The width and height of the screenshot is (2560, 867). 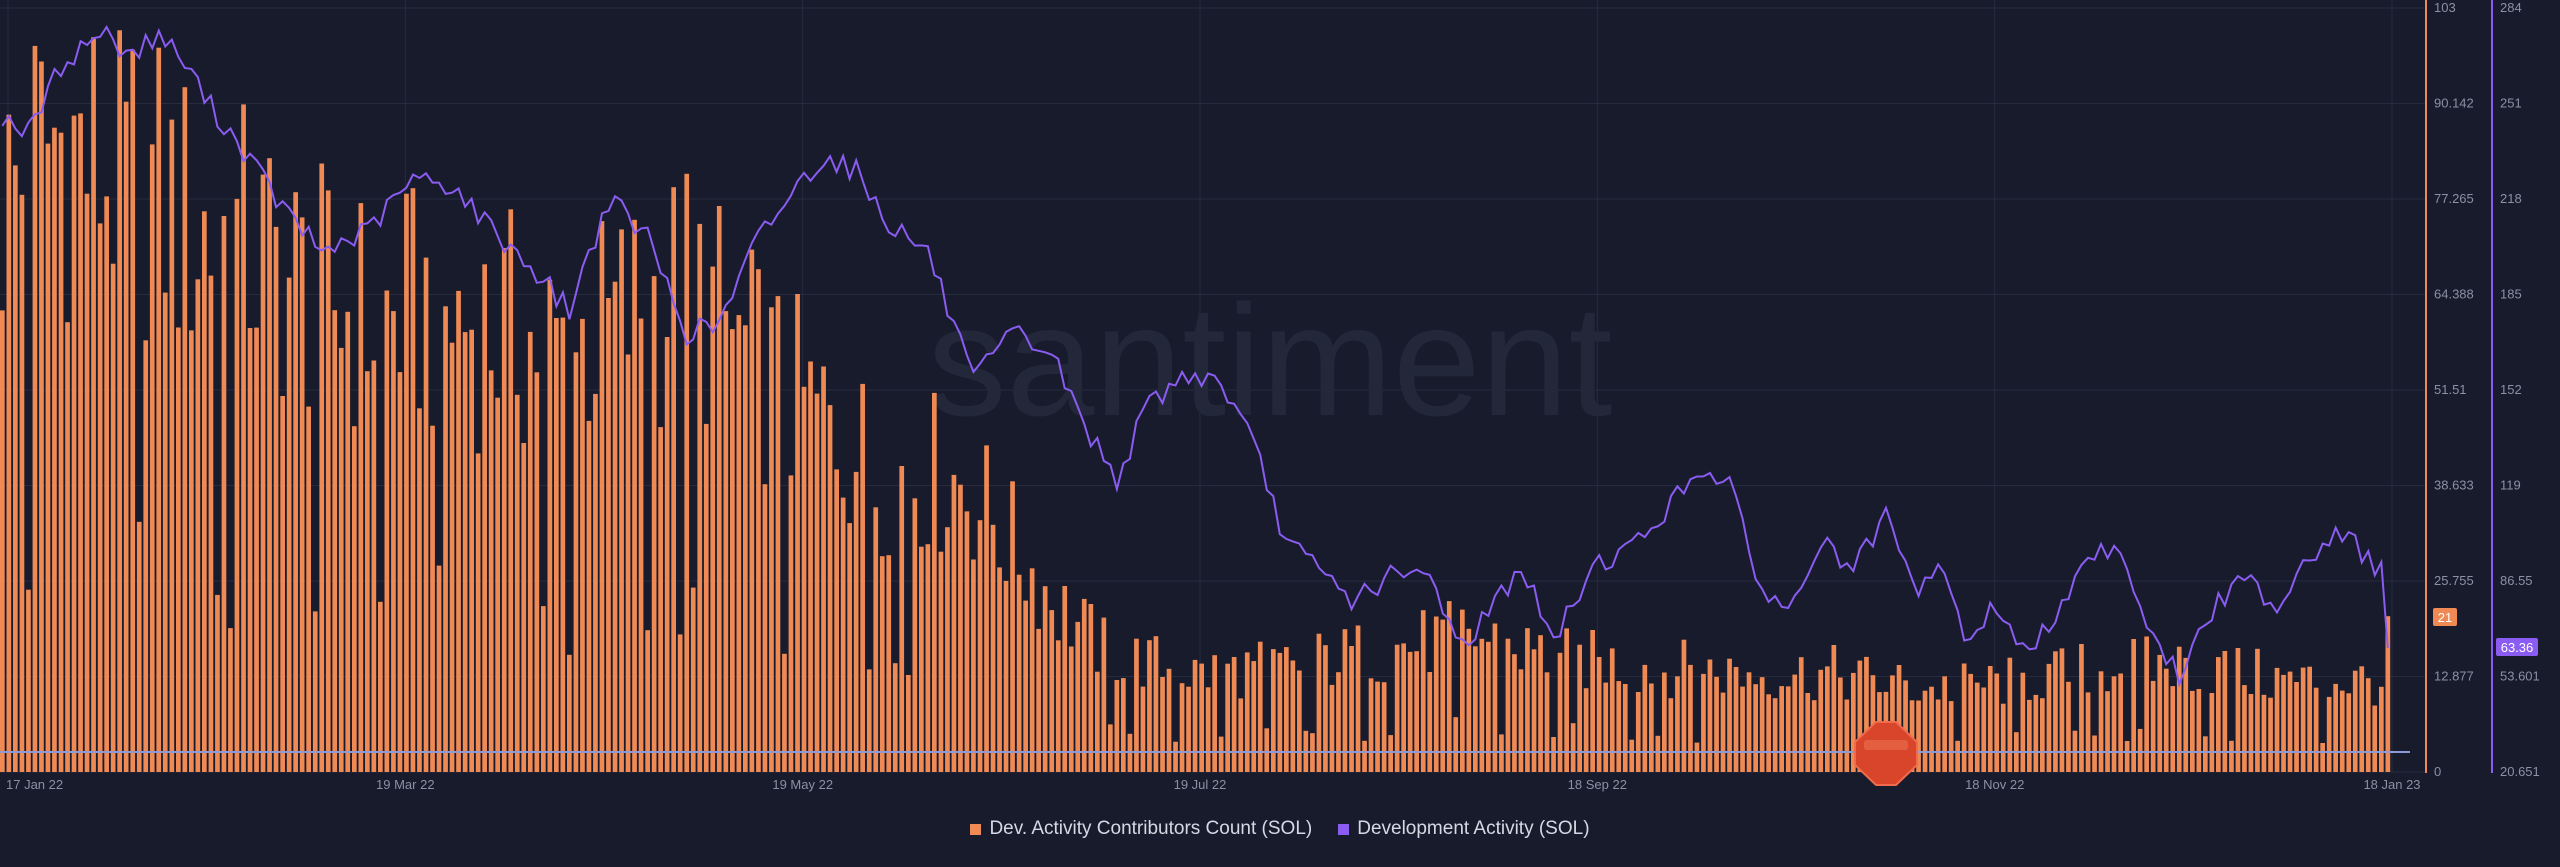 What do you see at coordinates (2454, 580) in the screenshot?
I see `y-left-tick-label: 25.755` at bounding box center [2454, 580].